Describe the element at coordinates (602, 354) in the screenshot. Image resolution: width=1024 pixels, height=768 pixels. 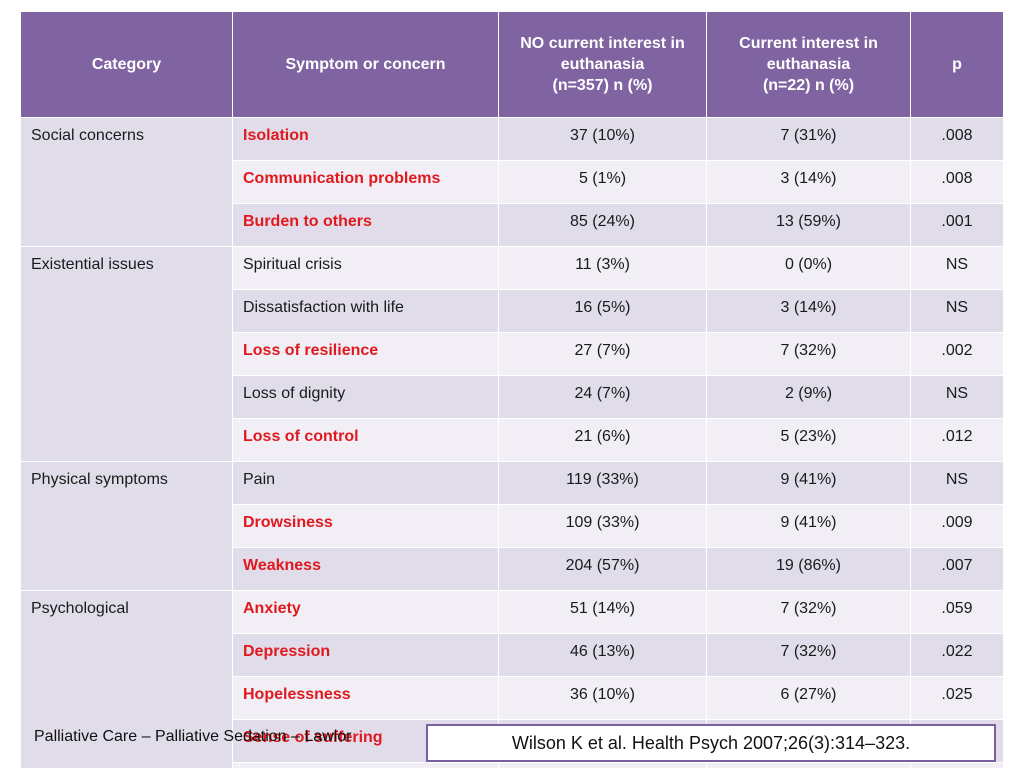
I see `no-interest-cell: 27 (7%)` at that location.